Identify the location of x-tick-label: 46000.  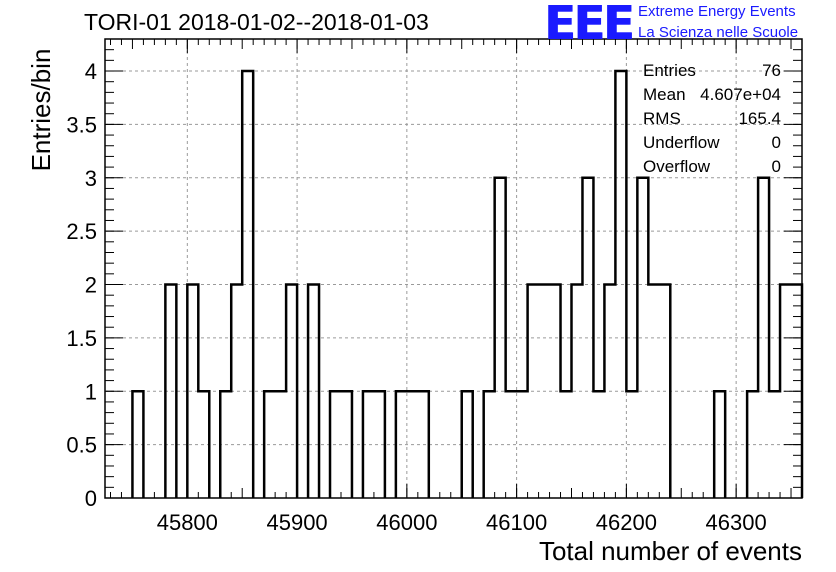
(406, 522).